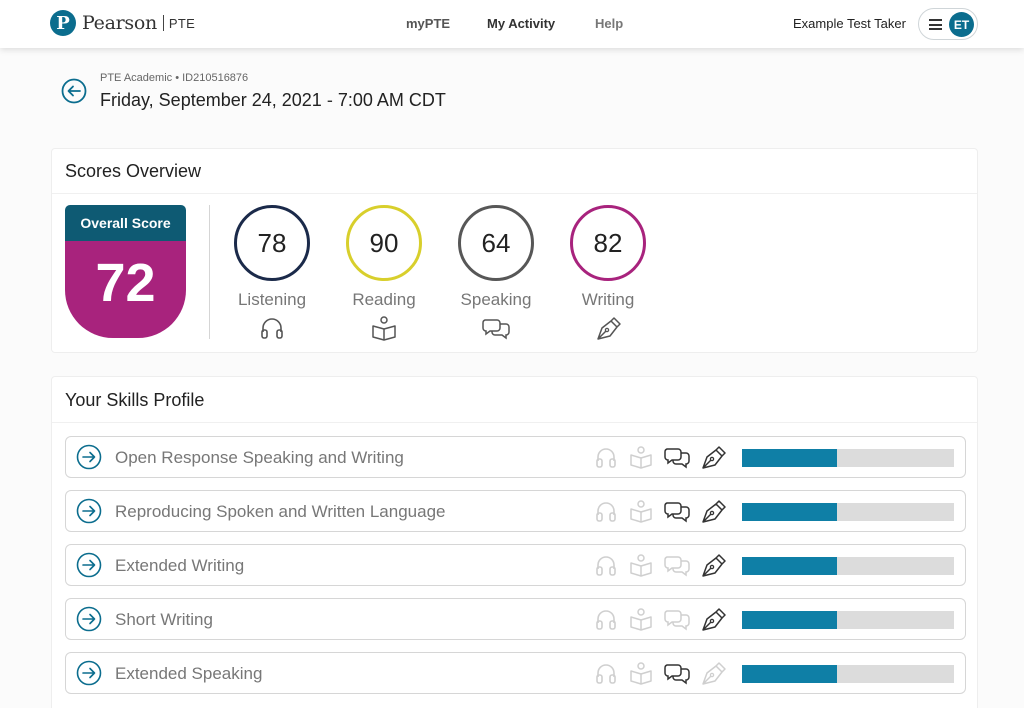 The image size is (1024, 708). Describe the element at coordinates (935, 24) in the screenshot. I see `hamburger-menu-icon` at that location.